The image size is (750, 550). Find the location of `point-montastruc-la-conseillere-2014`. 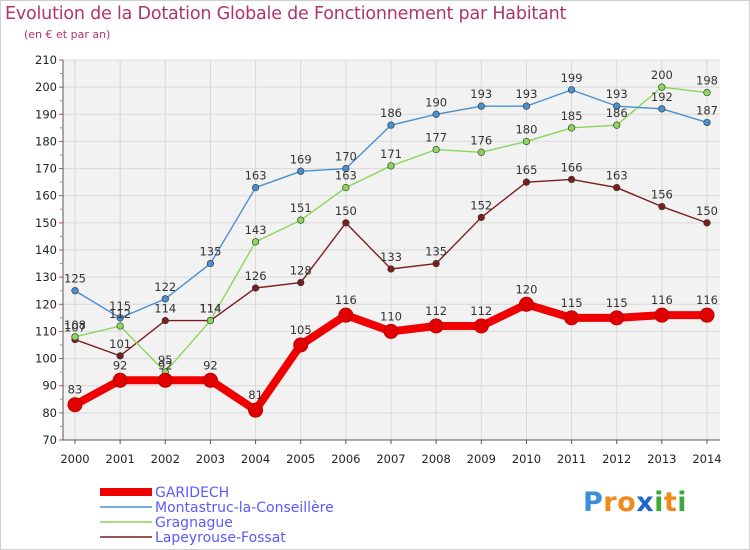

point-montastruc-la-conseillere-2014 is located at coordinates (707, 122).